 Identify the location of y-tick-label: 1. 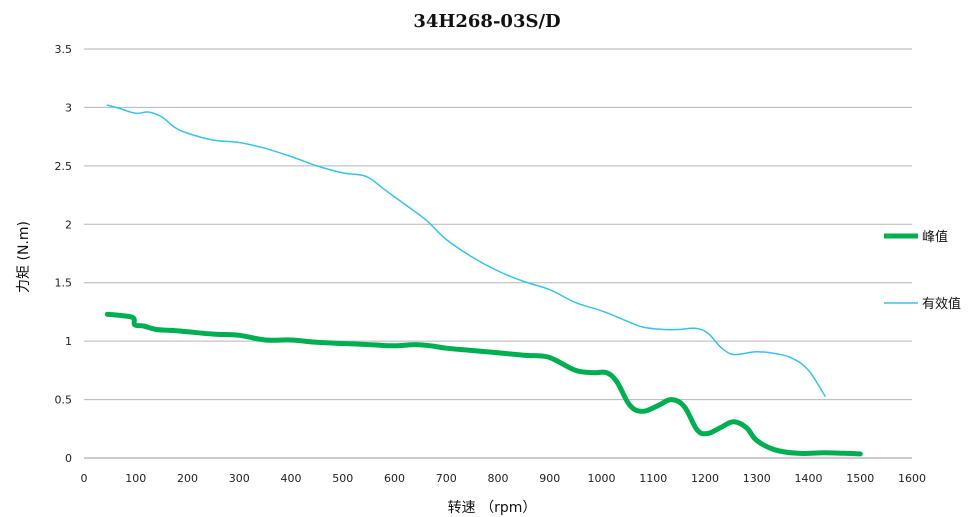
(68, 341).